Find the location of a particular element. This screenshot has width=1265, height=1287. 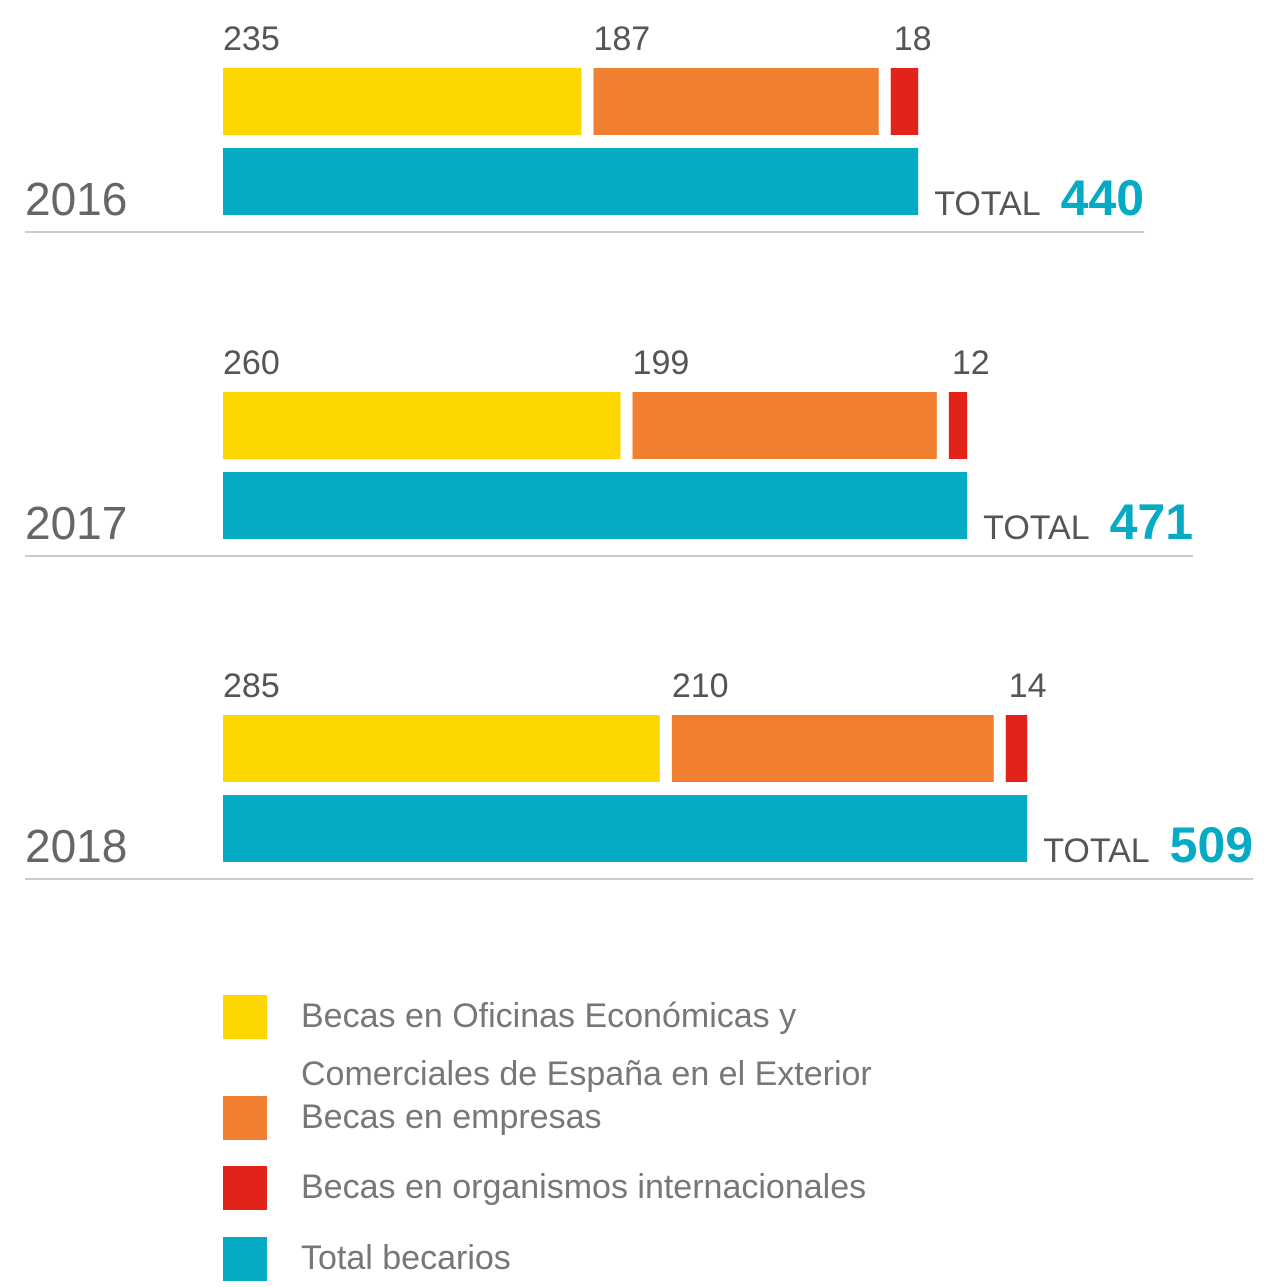

legend-item: Becas en organismos internacionales is located at coordinates (572, 1191).